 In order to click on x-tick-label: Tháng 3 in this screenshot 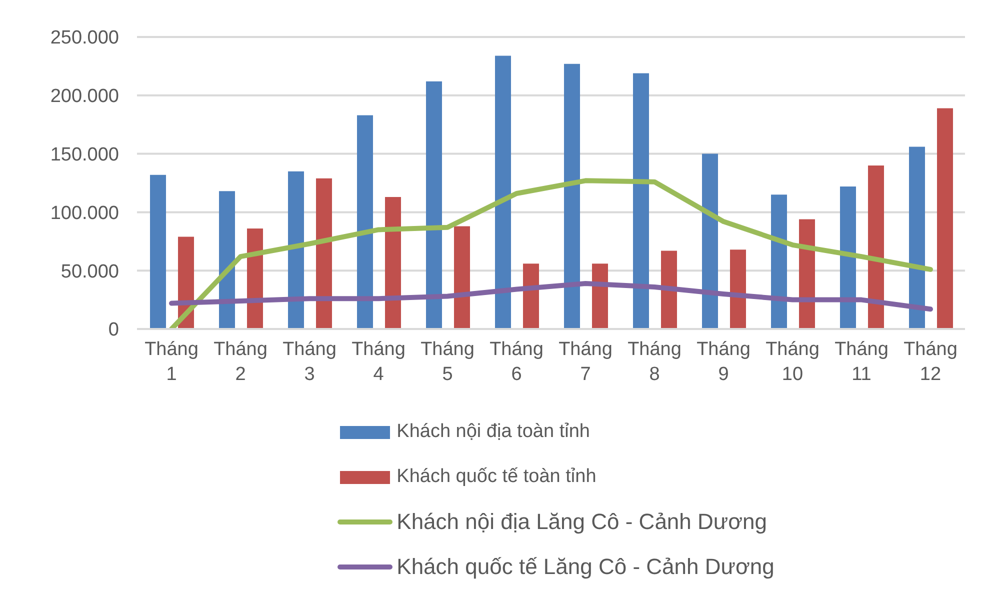, I will do `click(309, 362)`.